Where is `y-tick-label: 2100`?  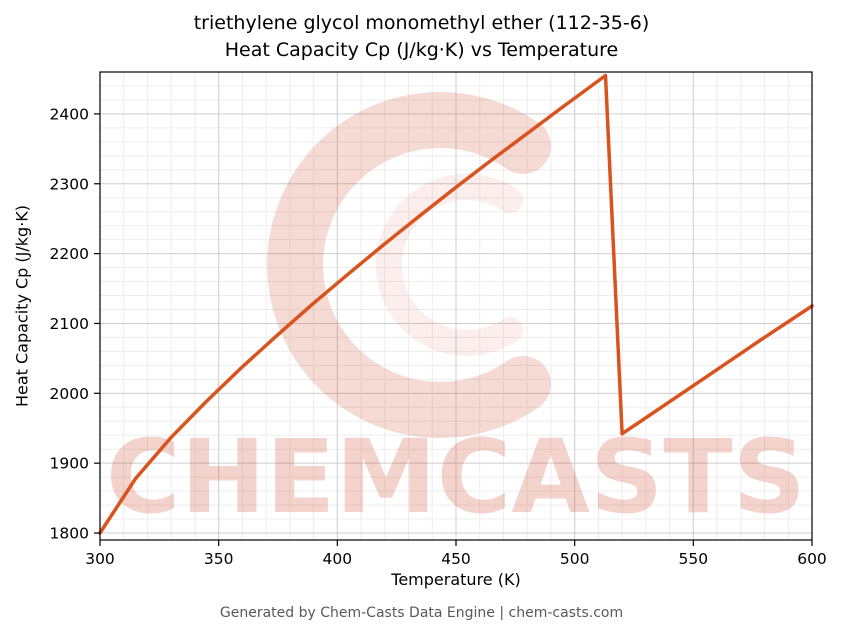 y-tick-label: 2100 is located at coordinates (69, 324).